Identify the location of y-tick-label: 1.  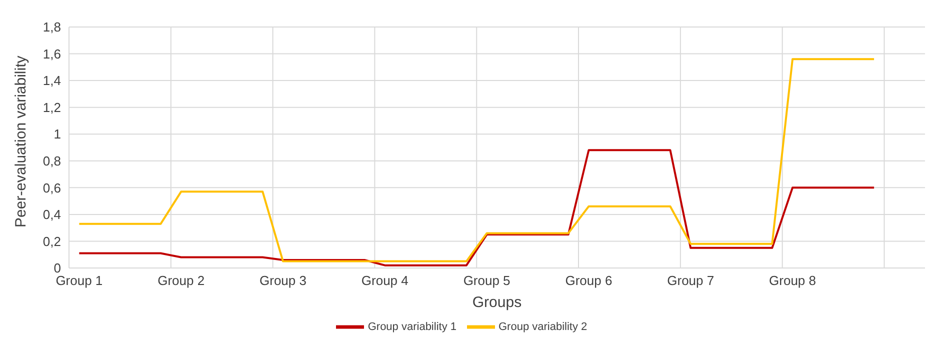
(57, 134).